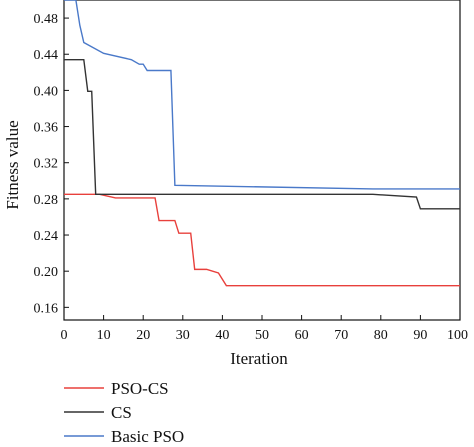 This screenshot has width=474, height=447. I want to click on legend-label: CS, so click(121, 412).